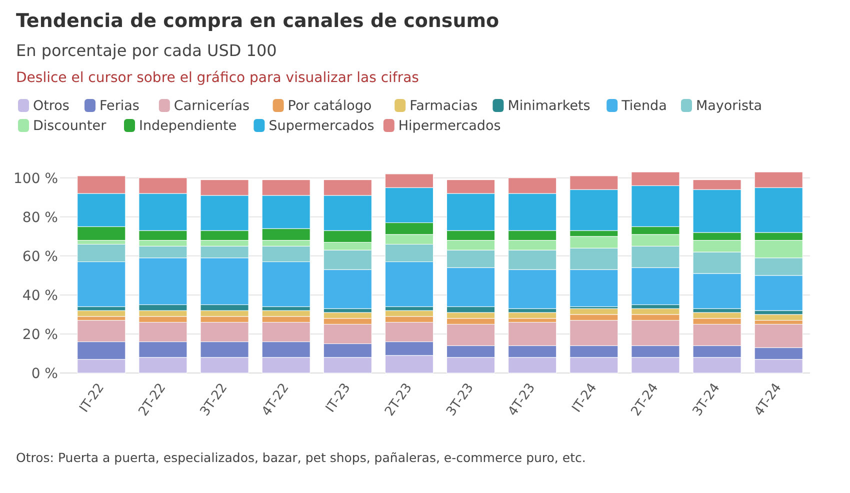 The width and height of the screenshot is (850, 493). What do you see at coordinates (146, 50) in the screenshot?
I see `chart-subtitle: En porcentaje por cada USD 100` at bounding box center [146, 50].